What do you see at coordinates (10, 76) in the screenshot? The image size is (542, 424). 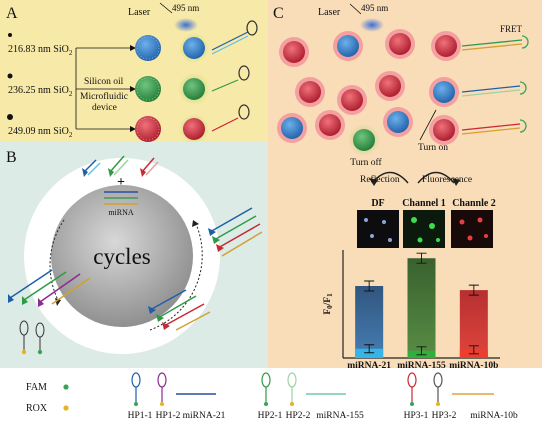 I see `sio2-dot-medium-icon` at bounding box center [10, 76].